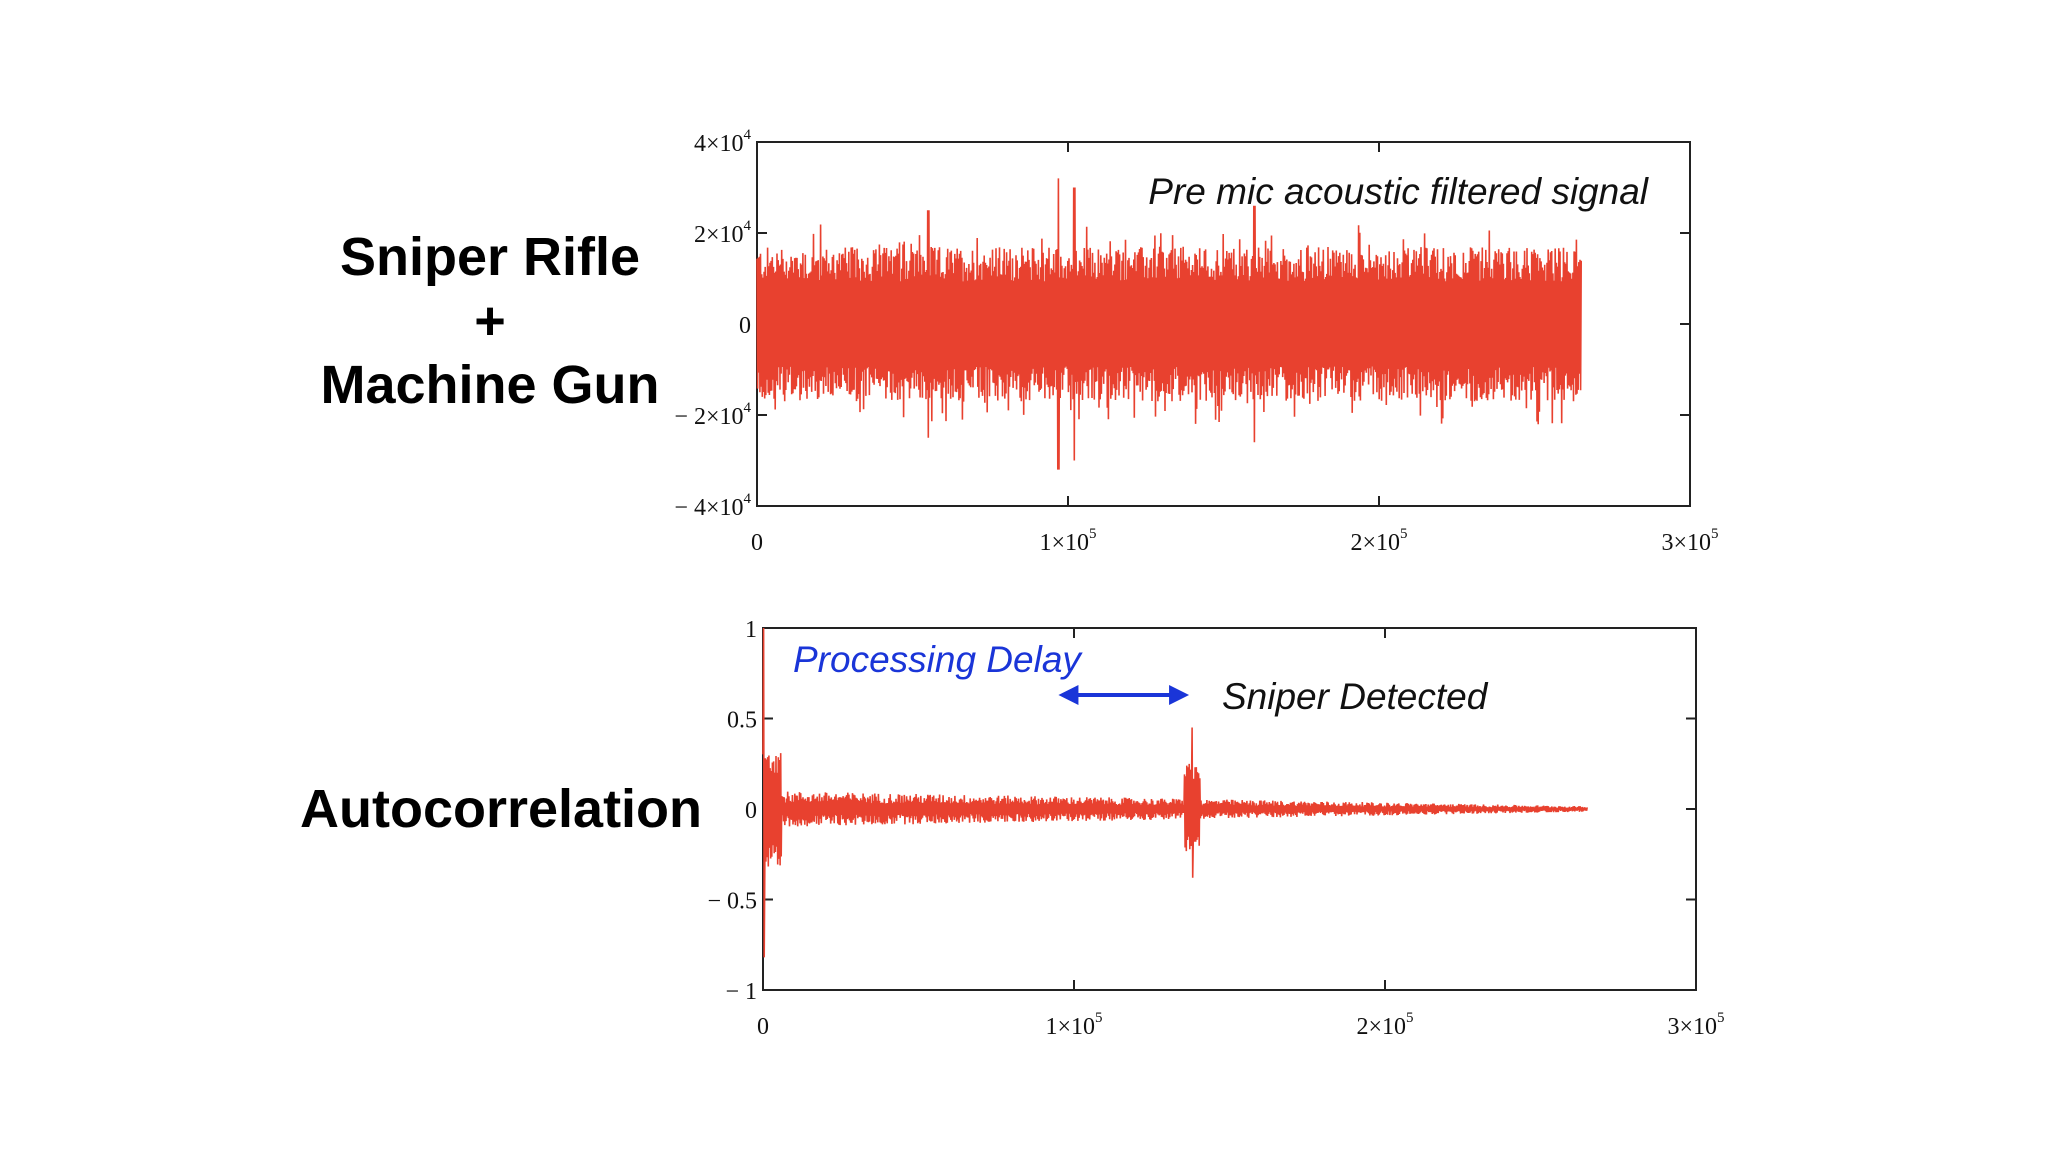 This screenshot has width=2048, height=1152. I want to click on y-tick-label: 4×10⁴, so click(723, 142).